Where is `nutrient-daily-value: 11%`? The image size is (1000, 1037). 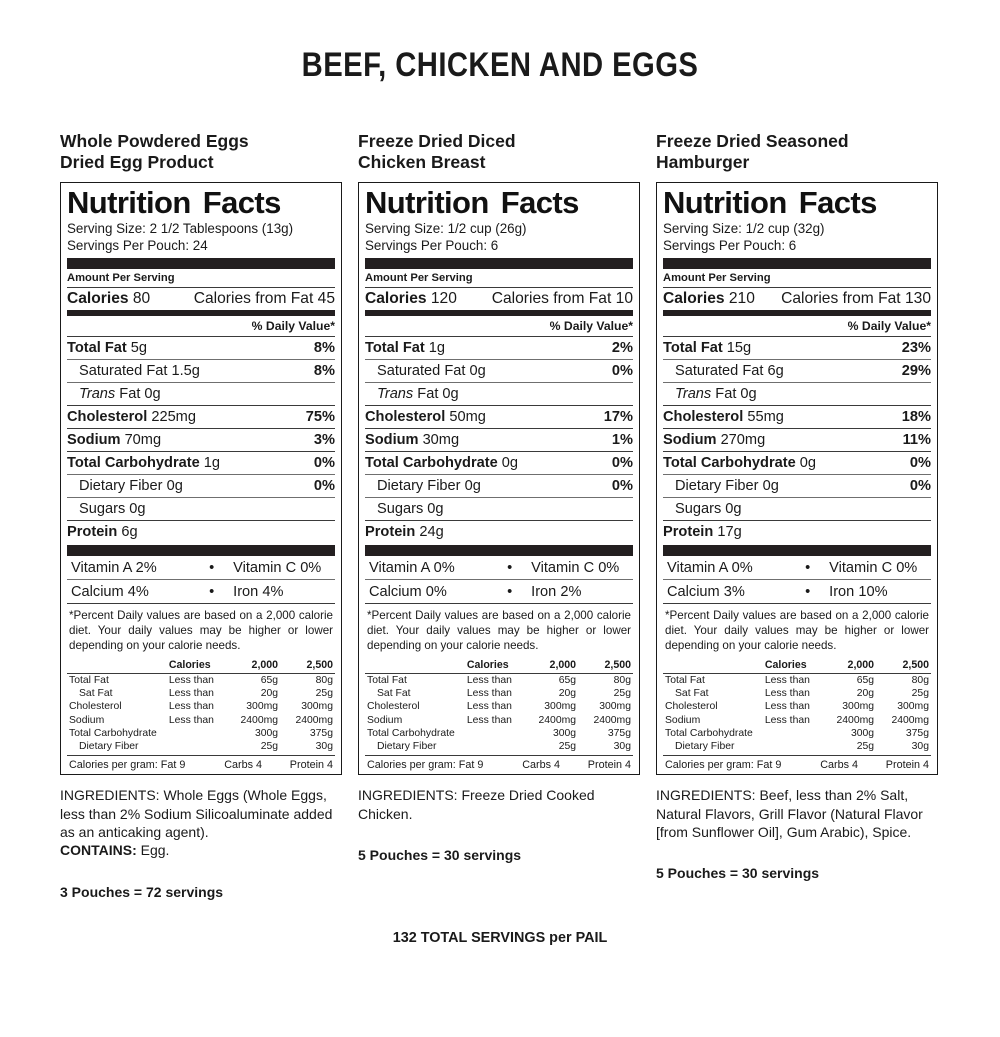 nutrient-daily-value: 11% is located at coordinates (916, 440).